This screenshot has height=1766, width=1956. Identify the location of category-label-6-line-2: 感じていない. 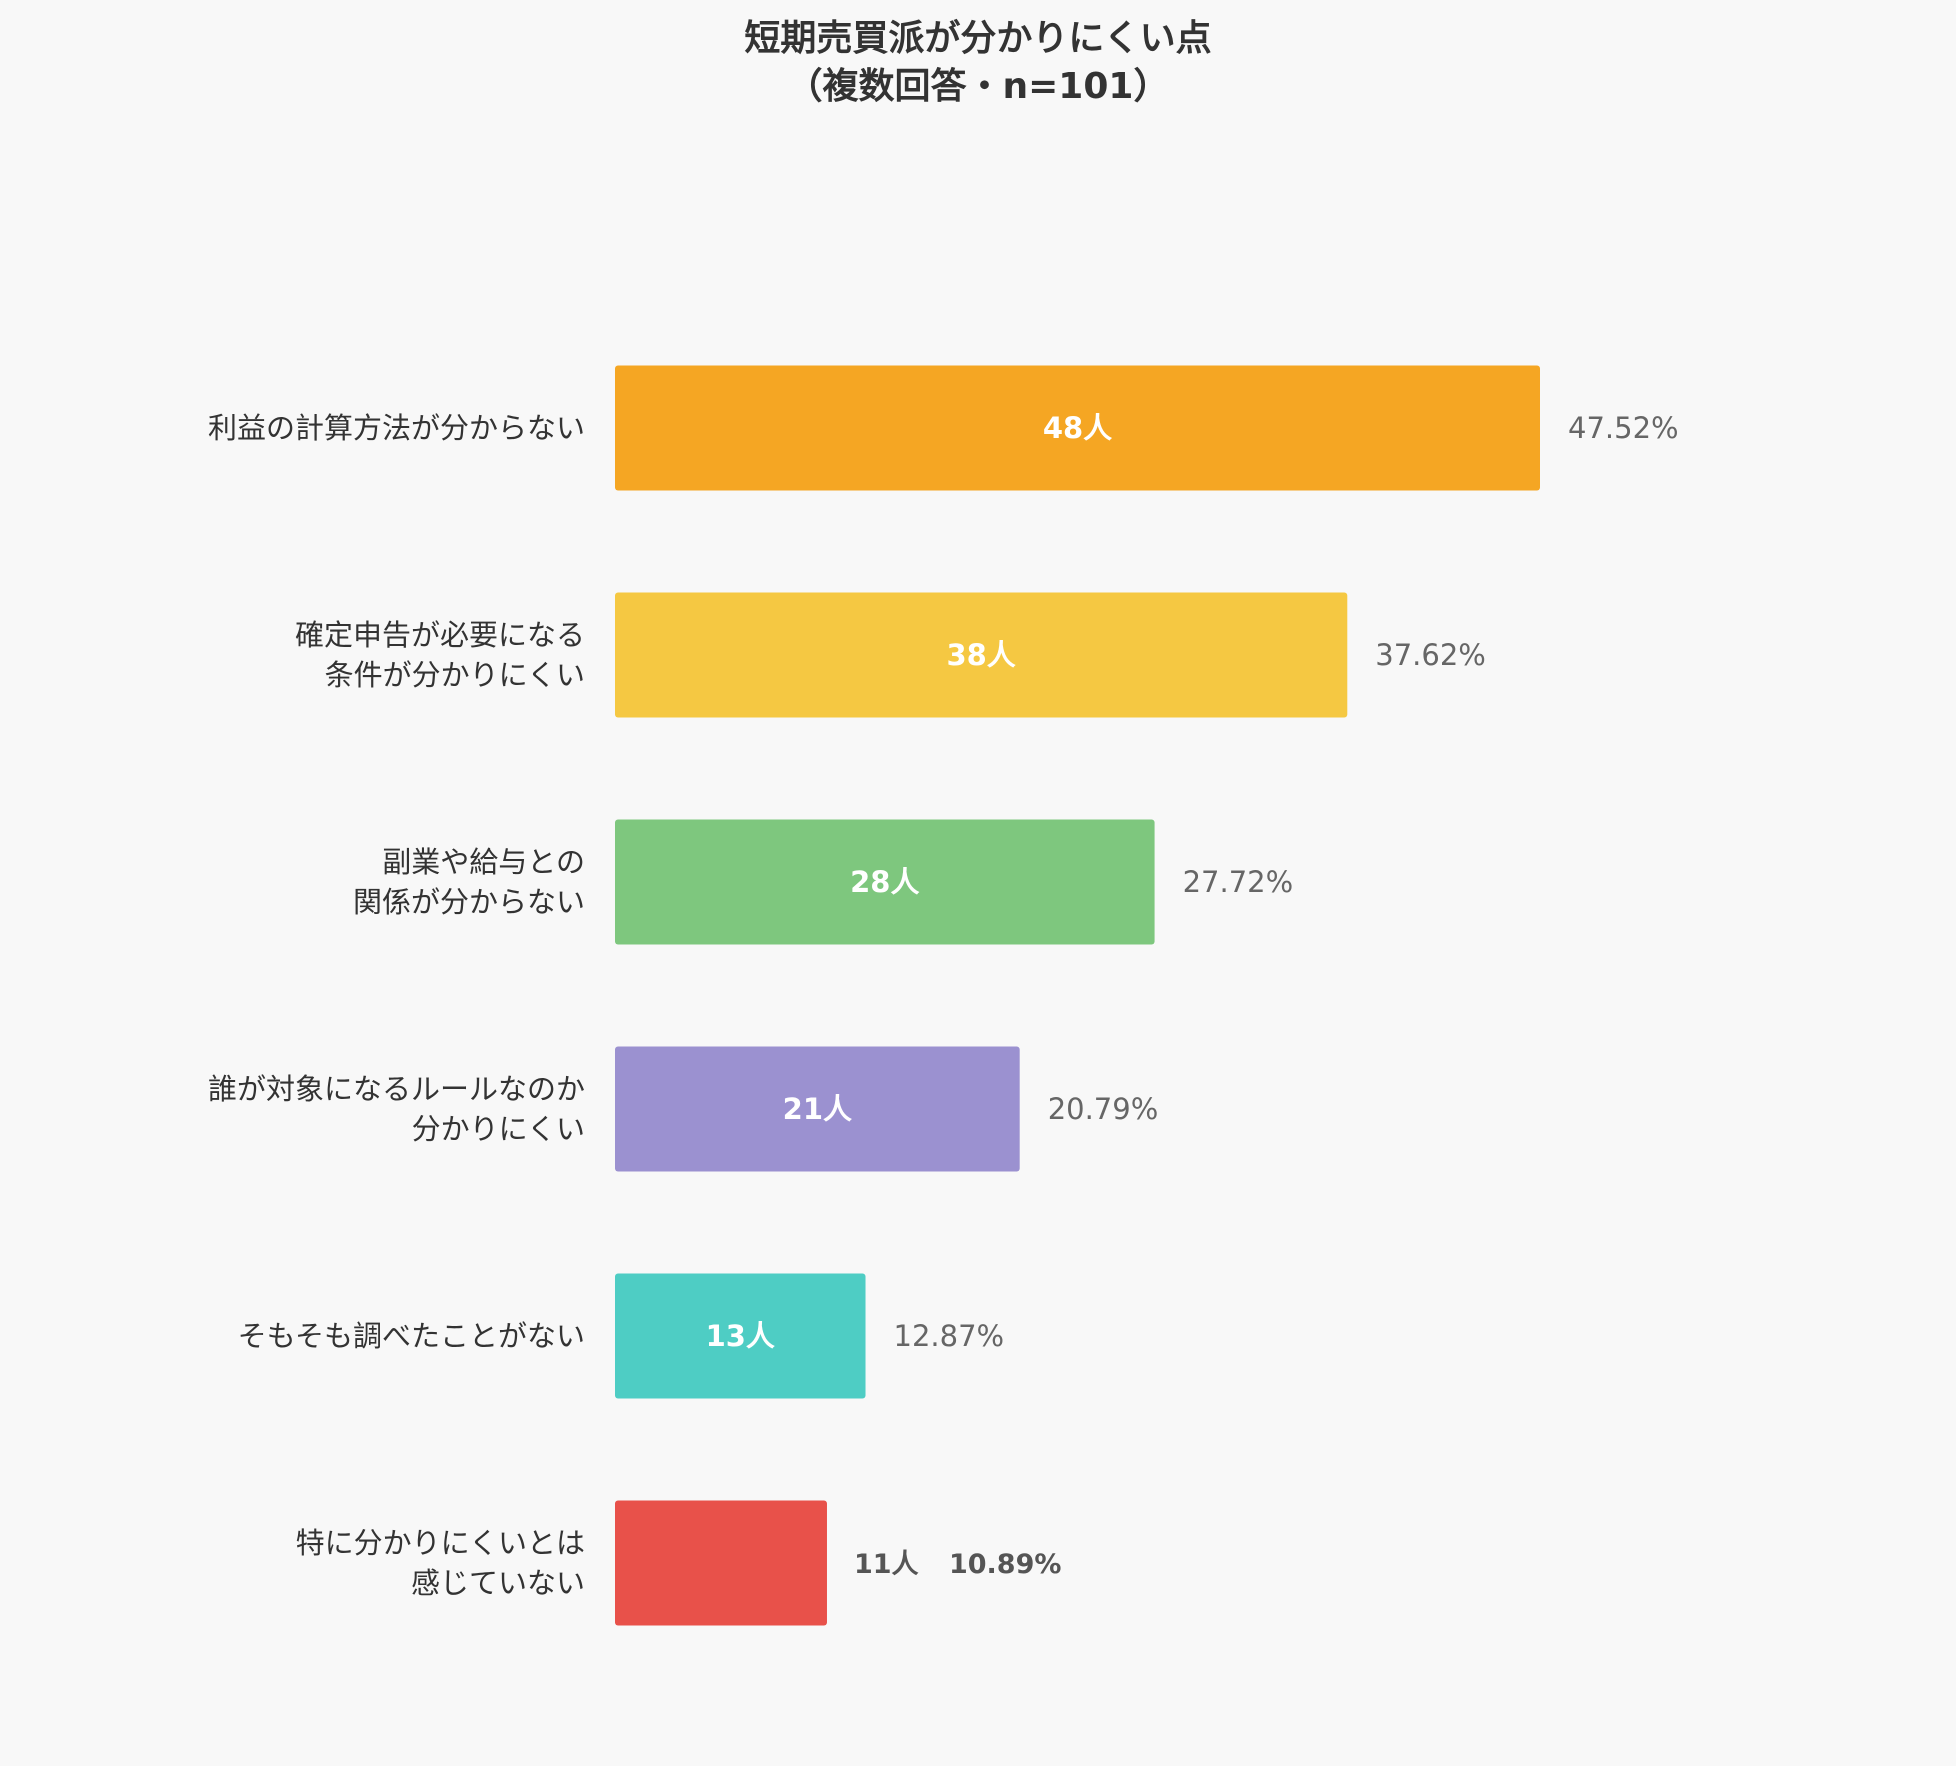
(498, 1583).